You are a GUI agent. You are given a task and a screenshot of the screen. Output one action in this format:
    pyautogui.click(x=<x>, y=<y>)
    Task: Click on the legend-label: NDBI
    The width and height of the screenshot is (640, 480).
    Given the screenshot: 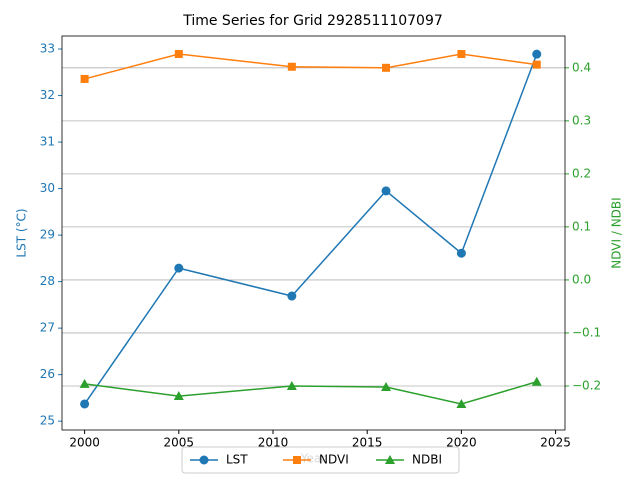 What is the action you would take?
    pyautogui.click(x=427, y=460)
    